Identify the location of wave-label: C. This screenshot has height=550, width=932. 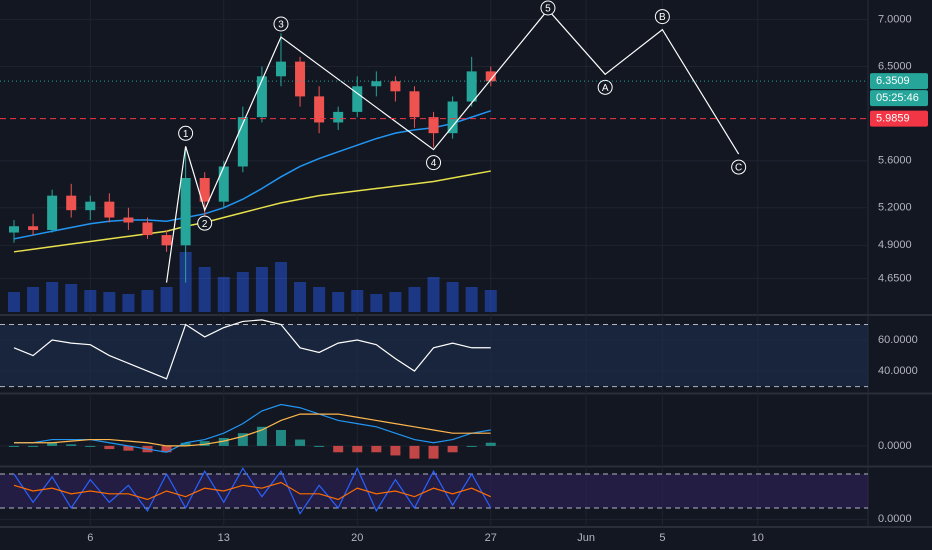
(738, 168).